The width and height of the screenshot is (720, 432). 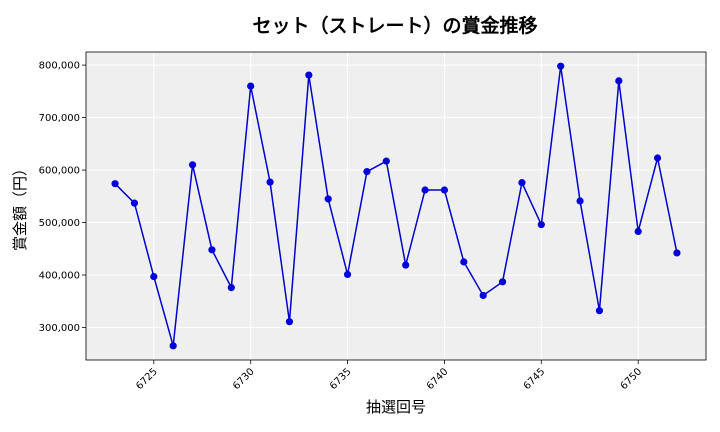 What do you see at coordinates (396, 407) in the screenshot?
I see `x-axis-label: 抽選回号` at bounding box center [396, 407].